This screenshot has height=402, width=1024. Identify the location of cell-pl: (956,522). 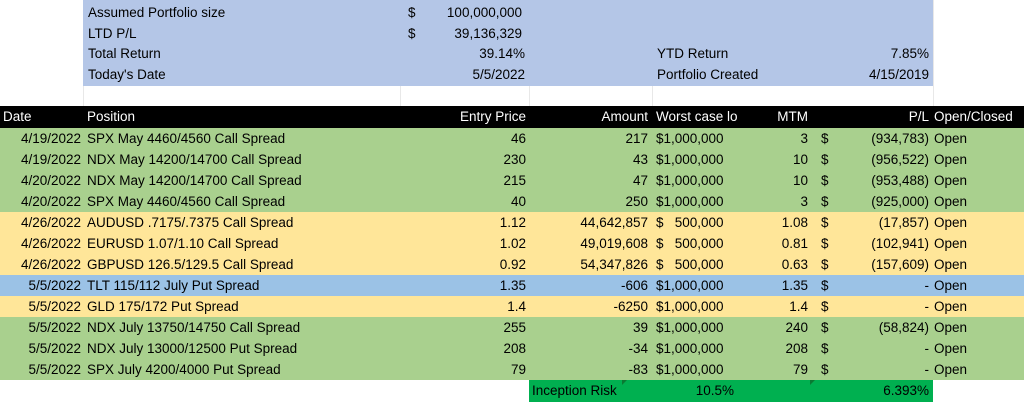
(900, 159).